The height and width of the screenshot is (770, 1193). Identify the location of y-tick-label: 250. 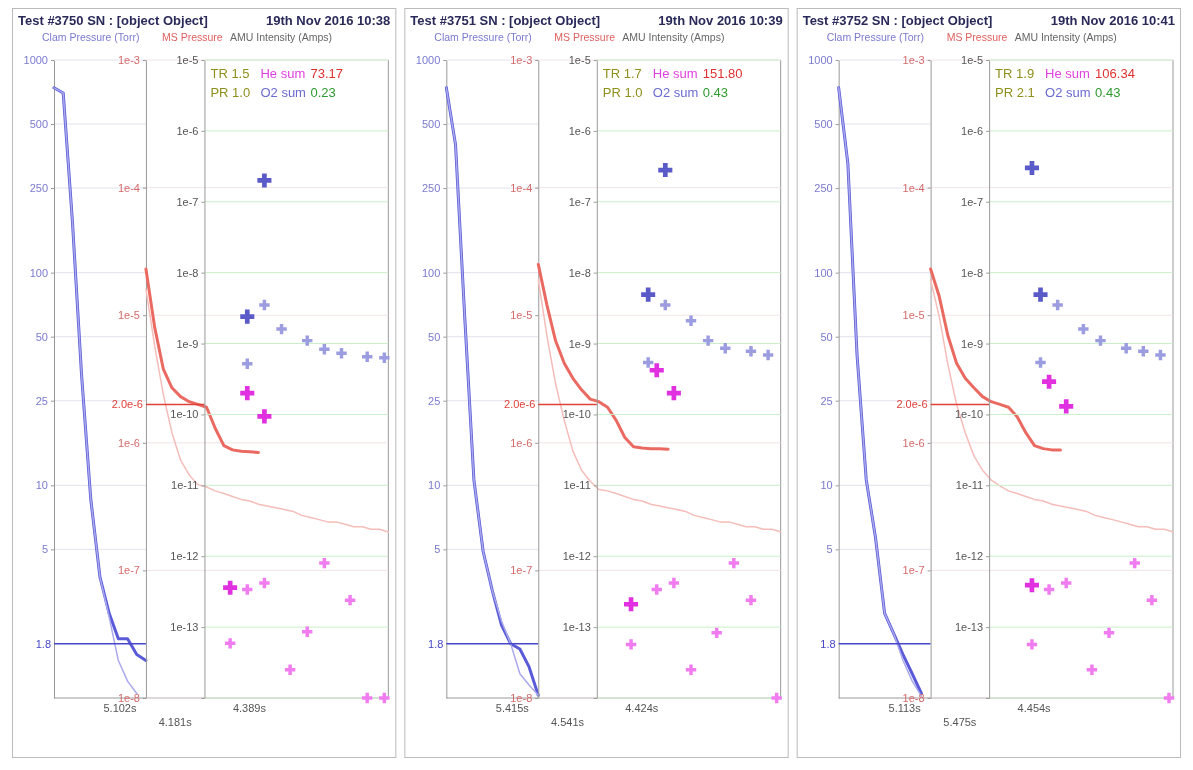
(431, 188).